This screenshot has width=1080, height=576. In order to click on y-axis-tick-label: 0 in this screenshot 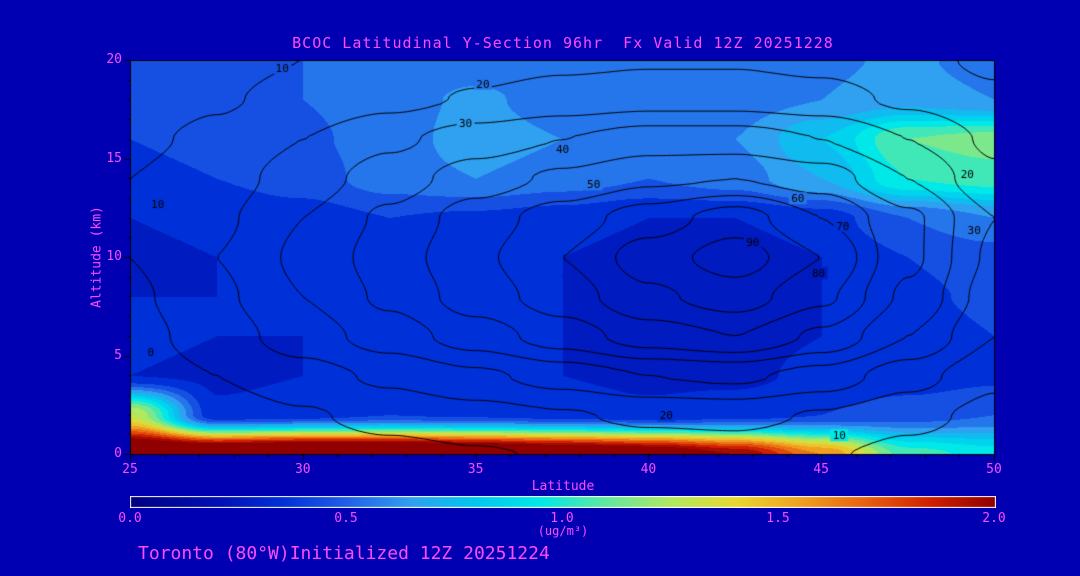, I will do `click(118, 453)`.